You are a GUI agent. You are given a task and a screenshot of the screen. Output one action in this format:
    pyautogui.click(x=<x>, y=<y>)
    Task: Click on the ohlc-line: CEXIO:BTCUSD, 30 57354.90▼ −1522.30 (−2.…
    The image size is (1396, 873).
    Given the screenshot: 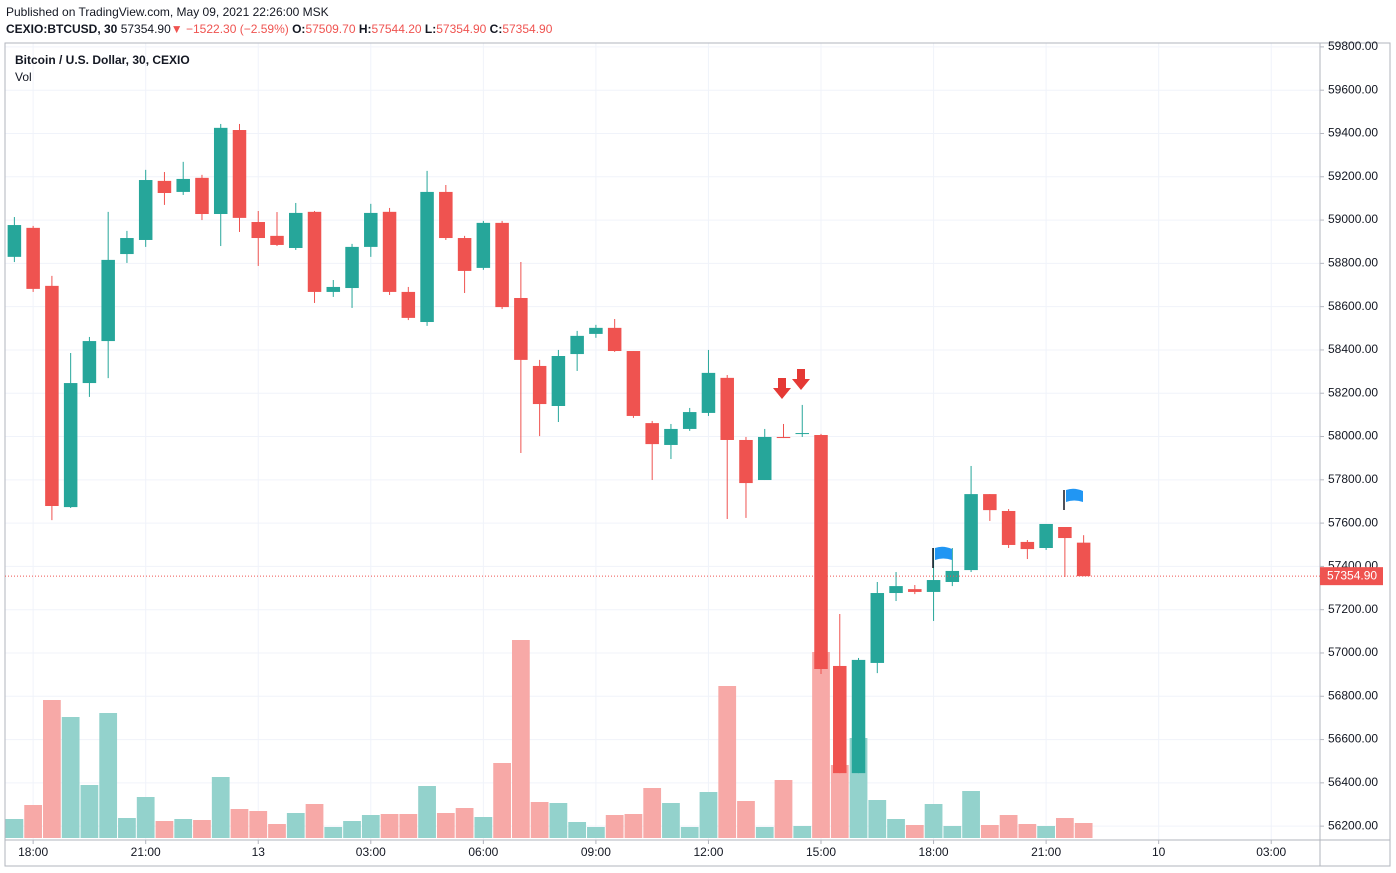 What is the action you would take?
    pyautogui.click(x=279, y=29)
    